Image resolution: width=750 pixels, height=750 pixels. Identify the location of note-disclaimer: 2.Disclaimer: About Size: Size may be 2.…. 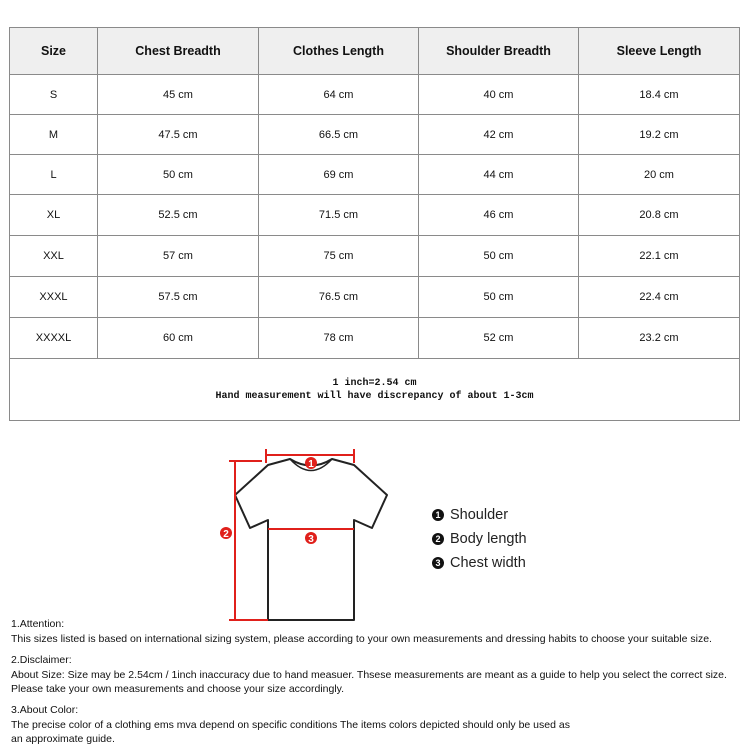
(369, 675).